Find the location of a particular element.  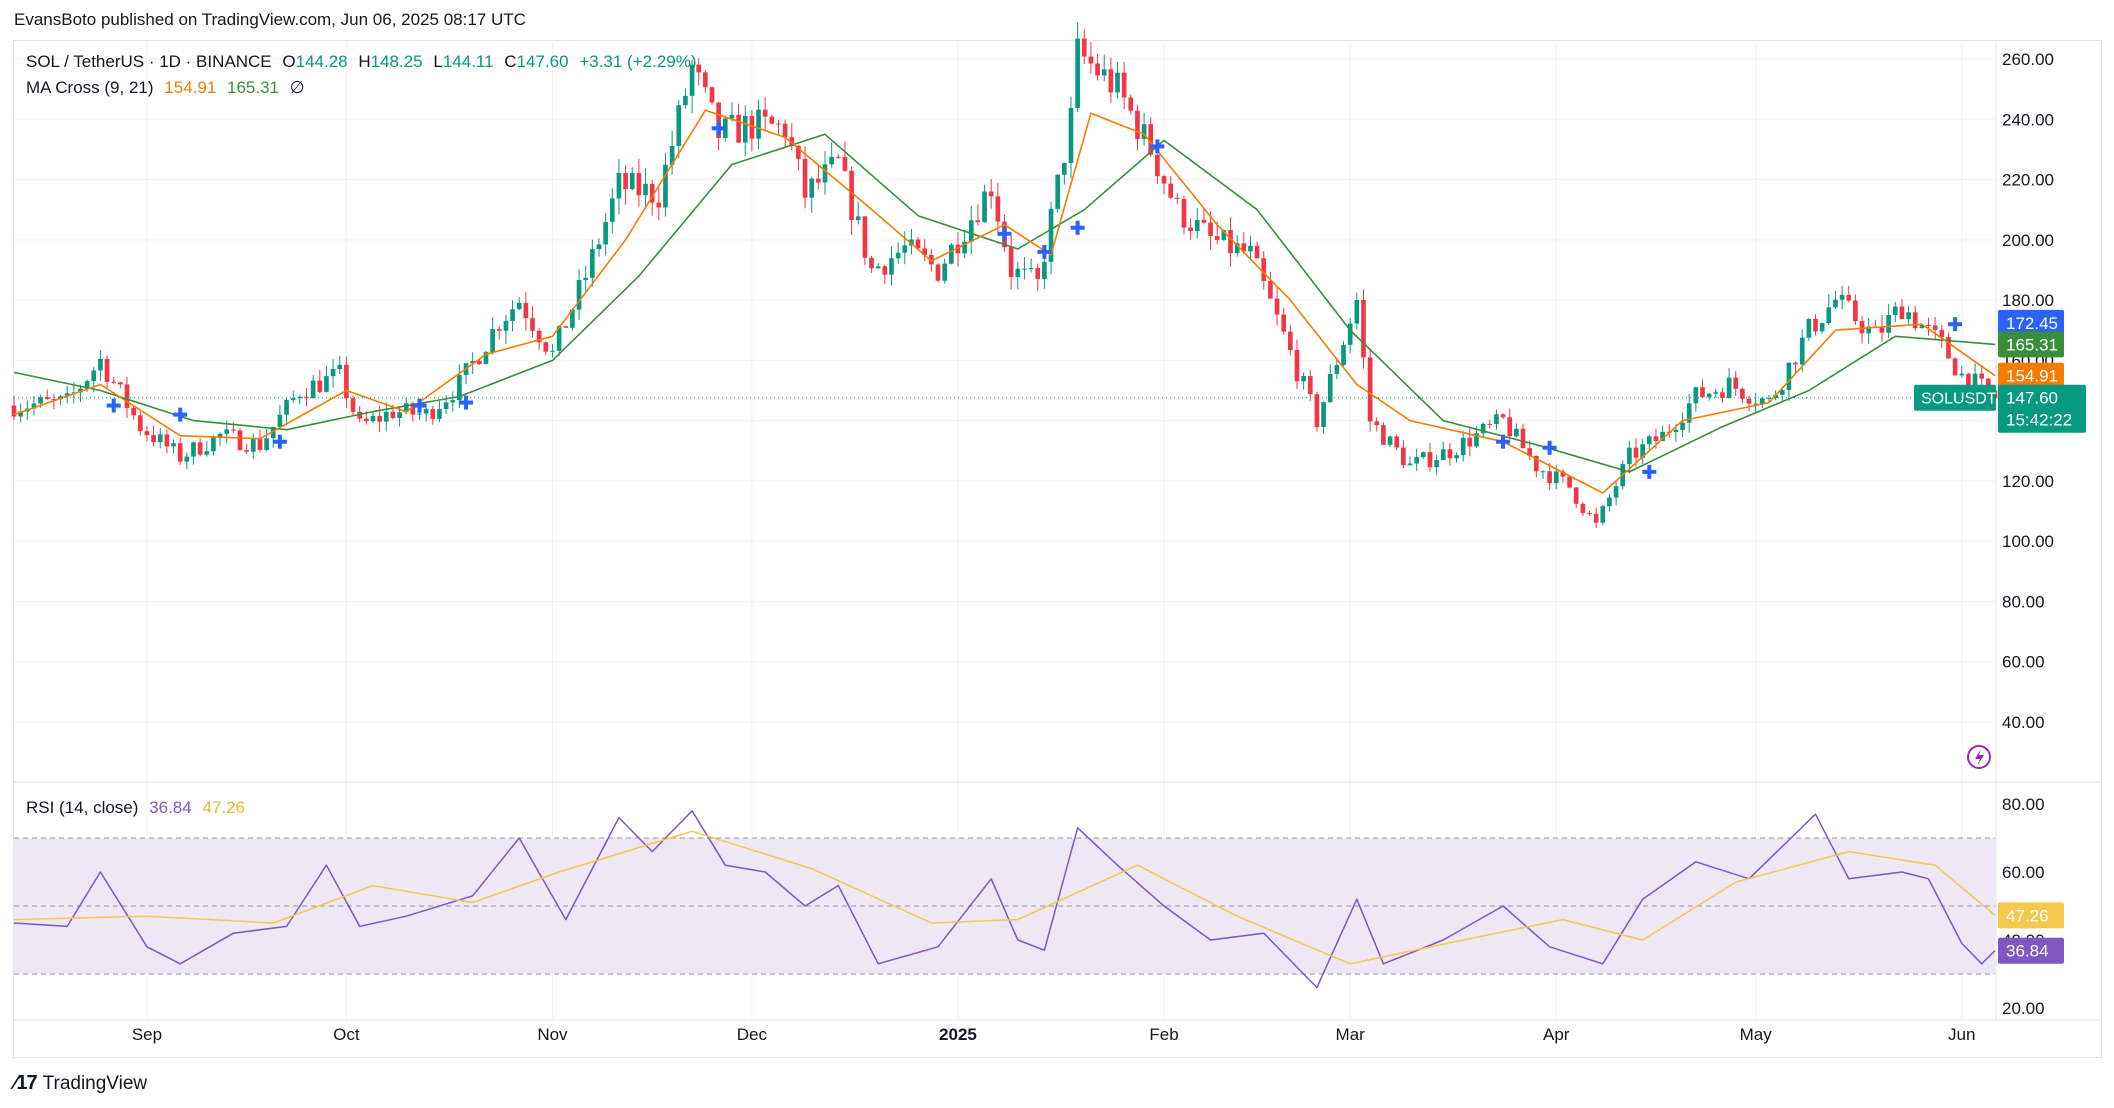

ma-cross-legend: MA Cross (9, 21) 154.91 165.31 ∅ is located at coordinates (168, 88).